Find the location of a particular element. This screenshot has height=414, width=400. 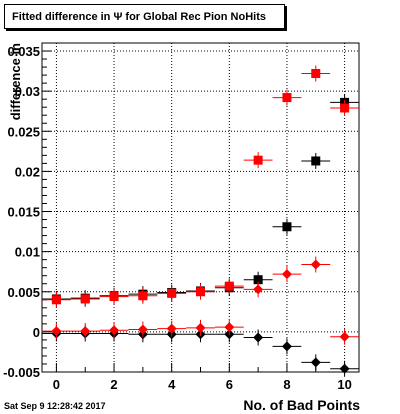

x-axis-label: No. of Bad Points is located at coordinates (301, 405).